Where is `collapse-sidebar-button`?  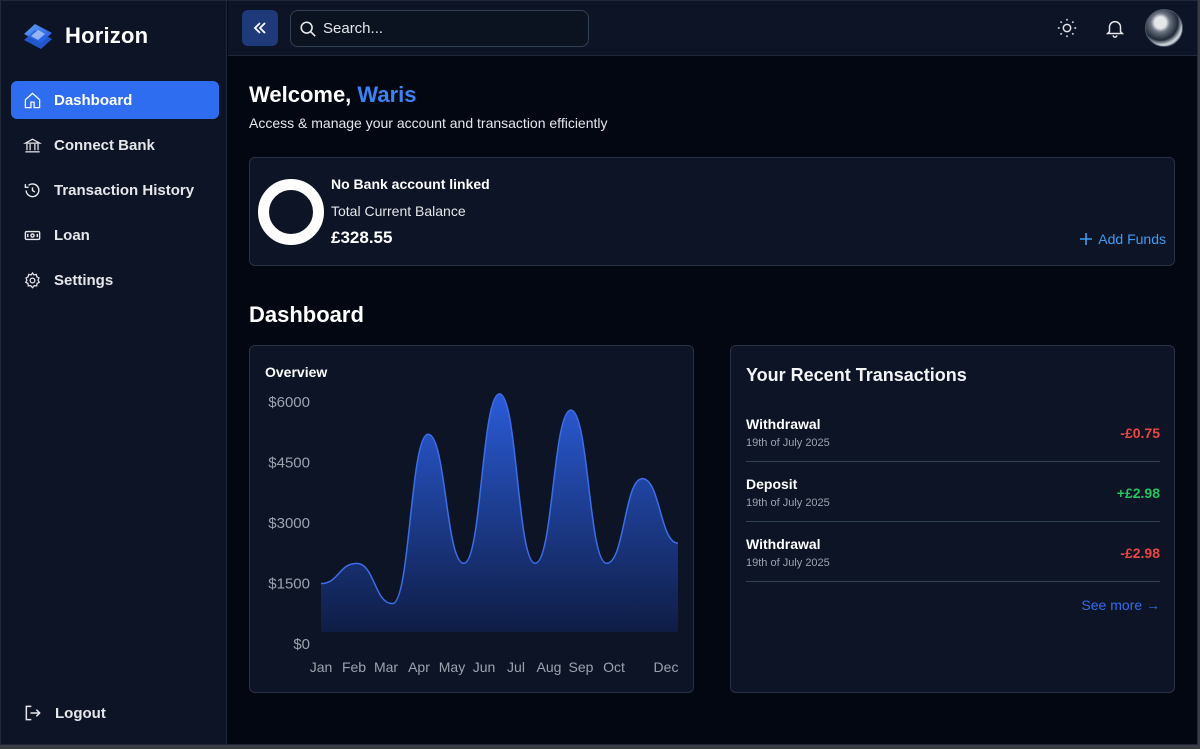 collapse-sidebar-button is located at coordinates (260, 28).